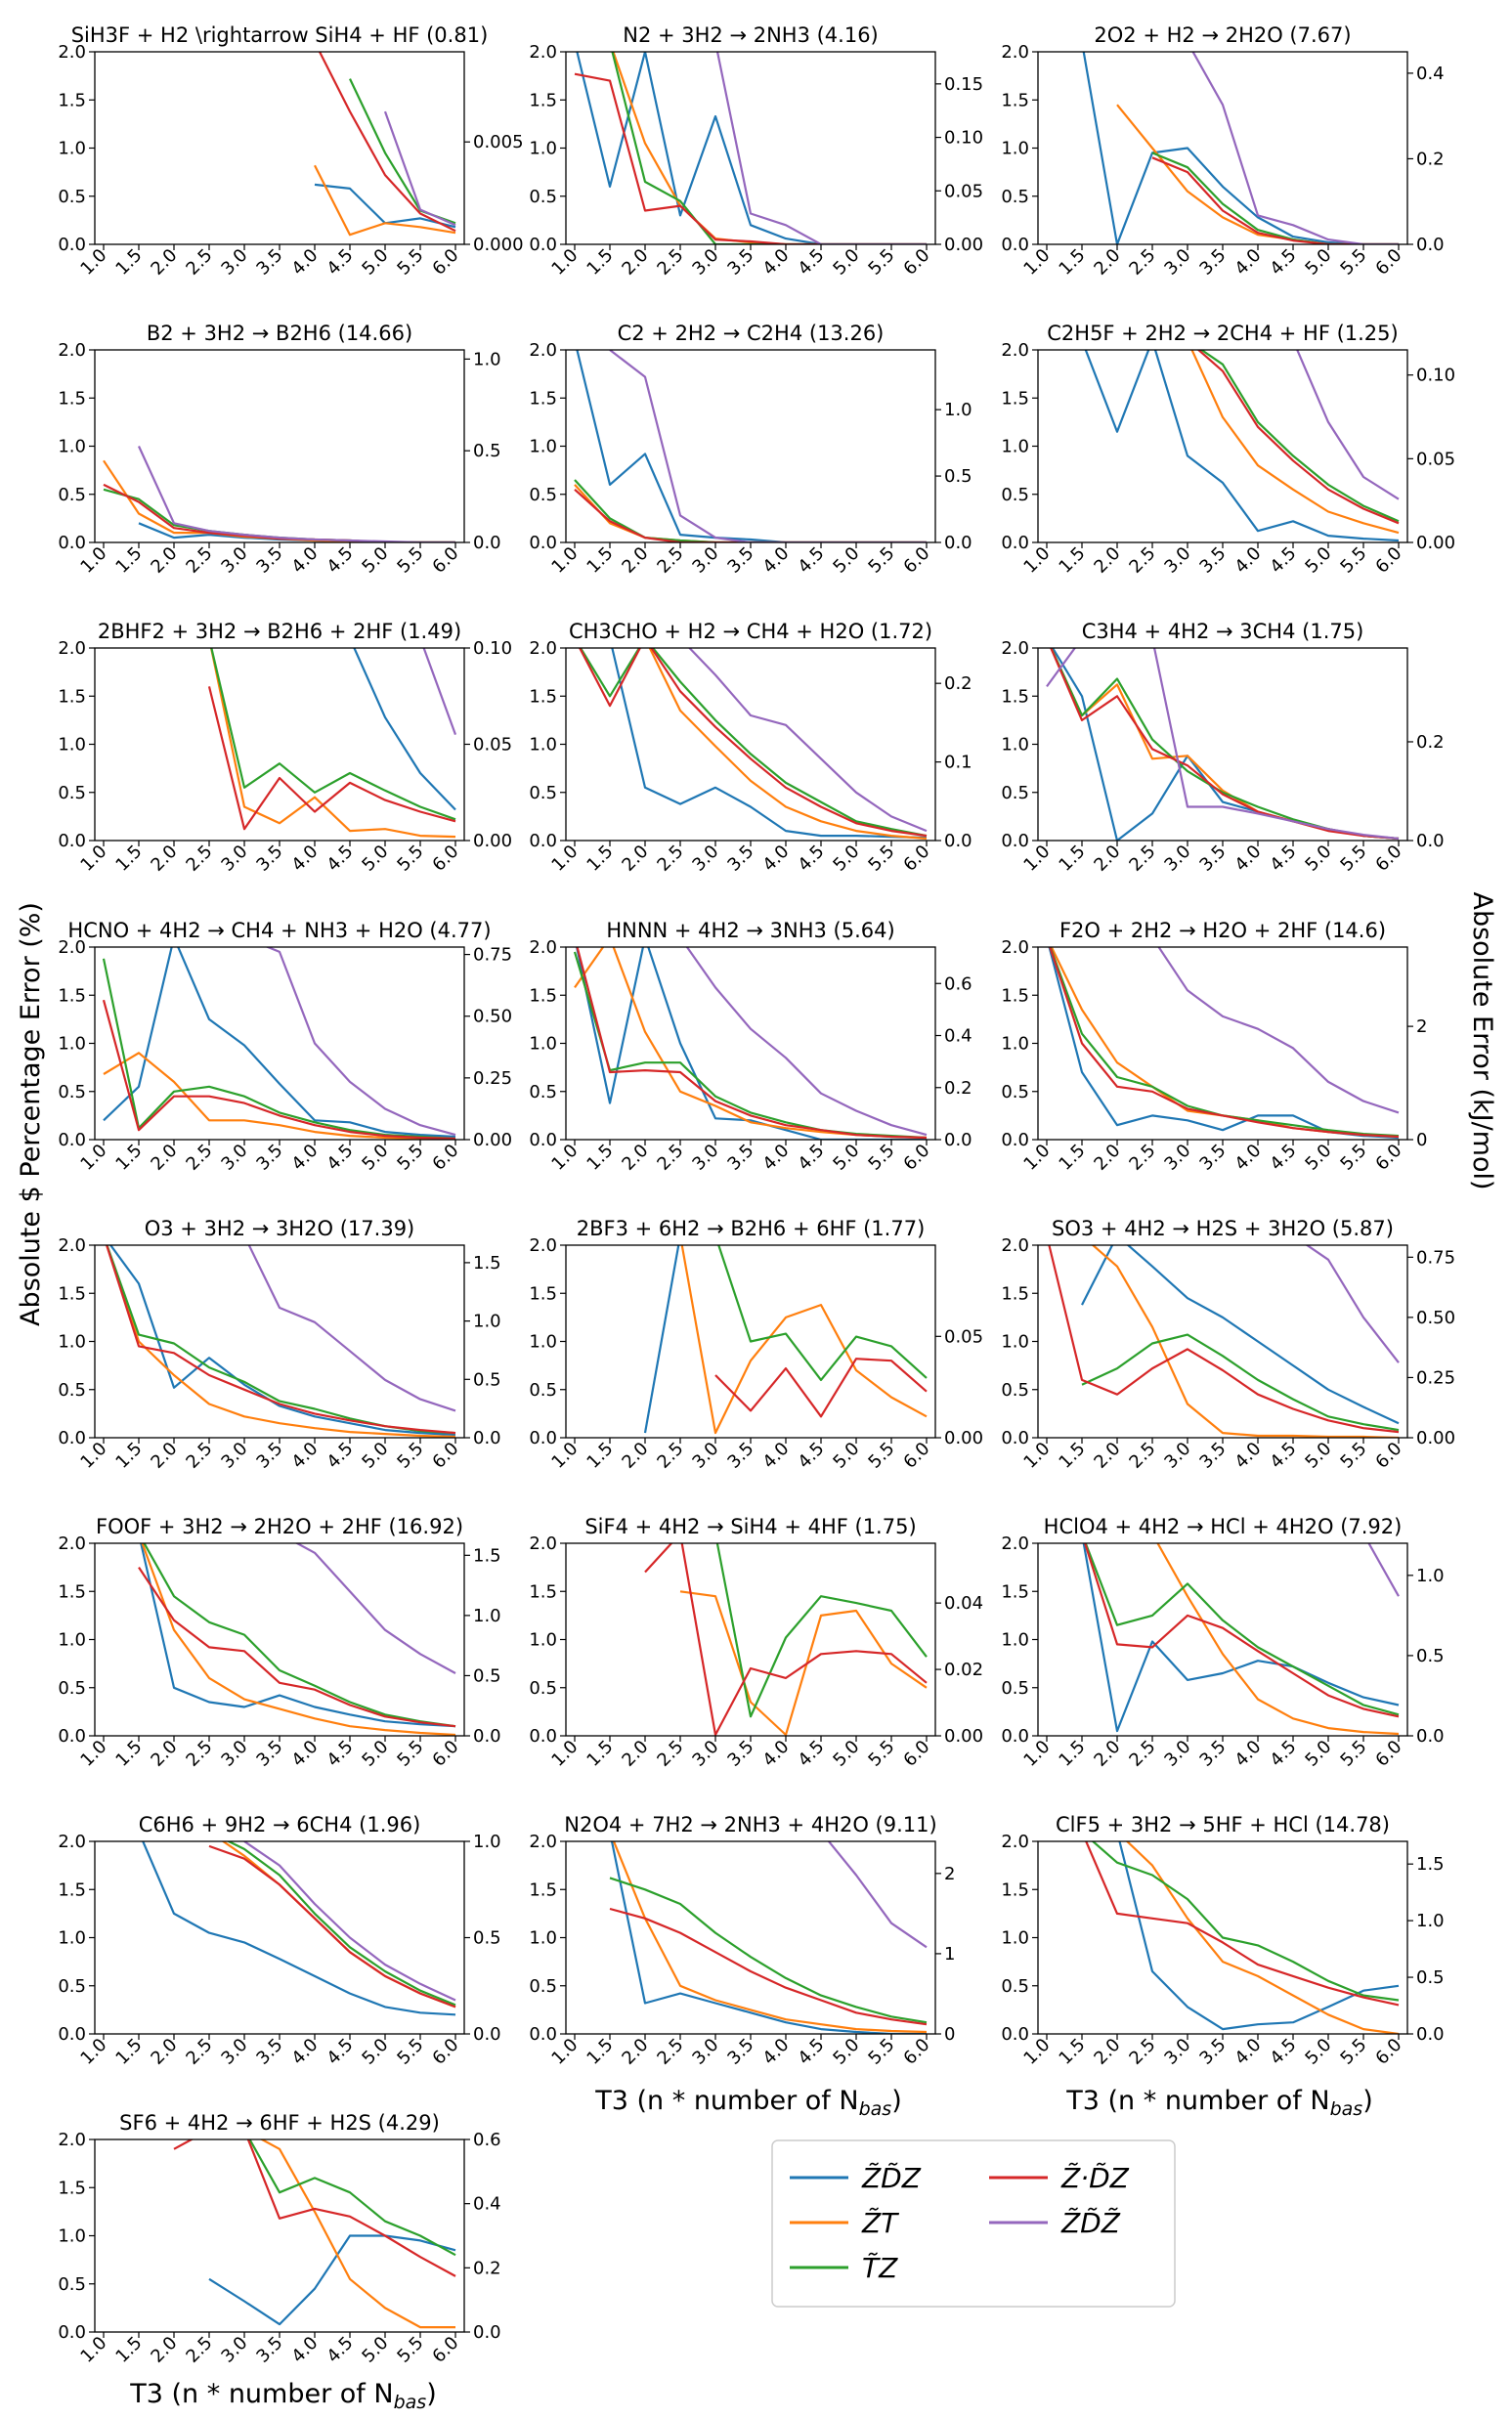 This screenshot has height=2419, width=1512. I want to click on chart-title: N2 + 3H2 → 2NH3 (4.16), so click(751, 35).